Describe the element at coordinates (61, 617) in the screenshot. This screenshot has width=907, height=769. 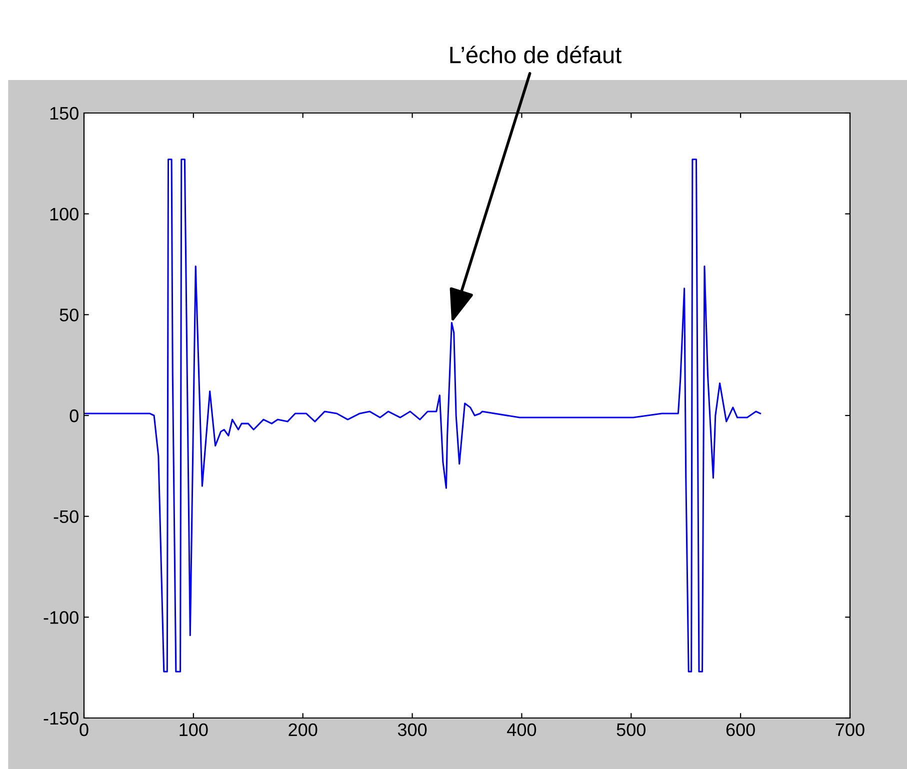
I see `y-tick-label: -100` at that location.